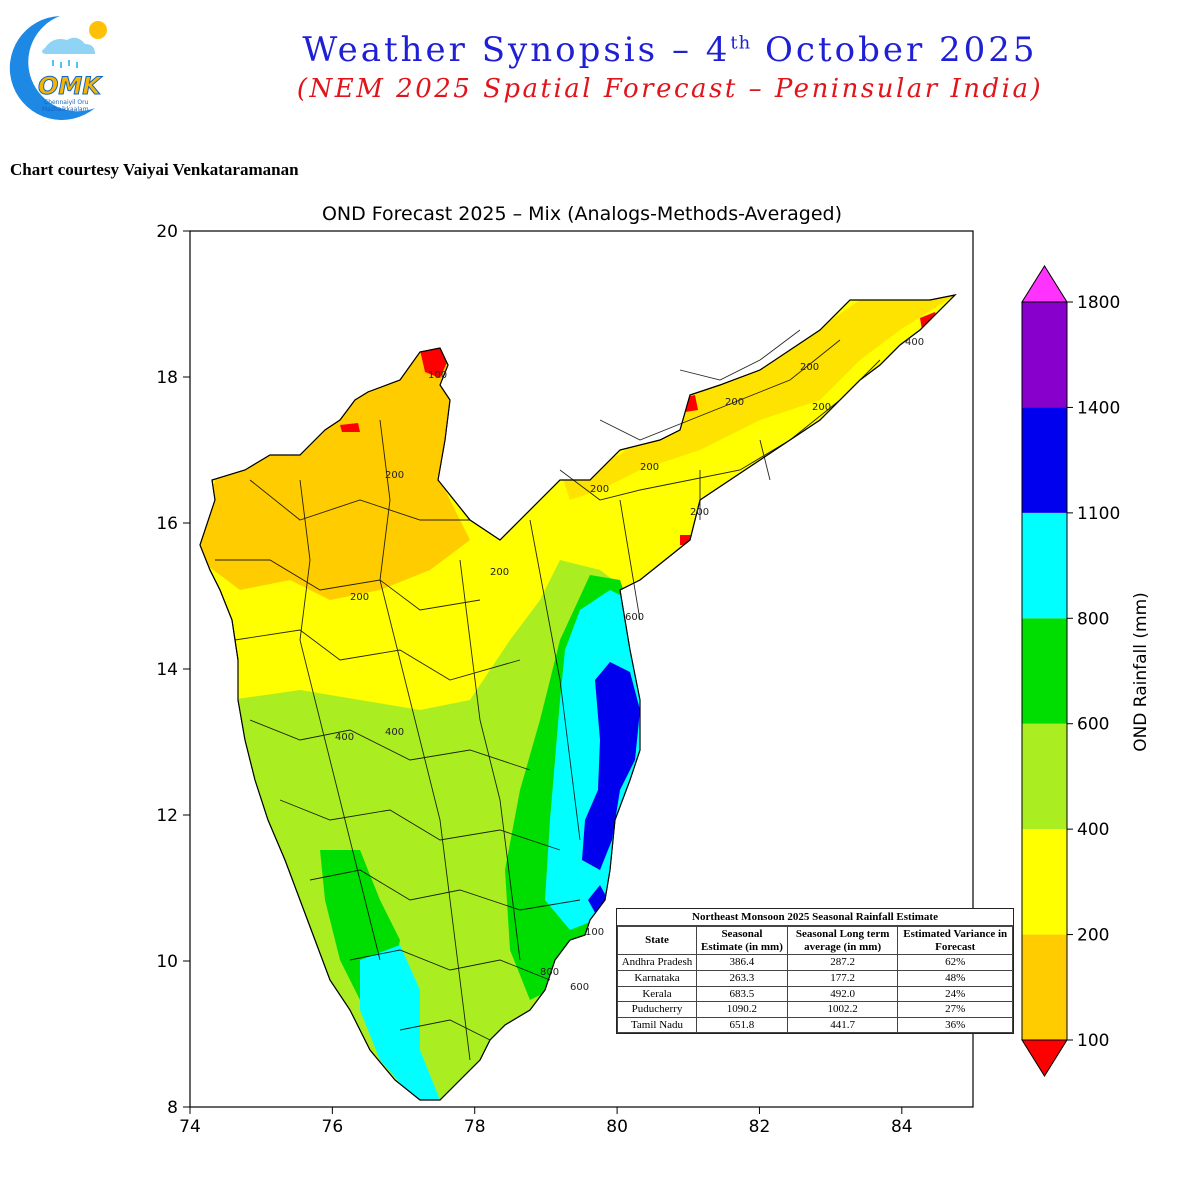 This screenshot has width=1200, height=1200. I want to click on header-seasonal-estimate: Seasonal Estimate (in mm), so click(742, 940).